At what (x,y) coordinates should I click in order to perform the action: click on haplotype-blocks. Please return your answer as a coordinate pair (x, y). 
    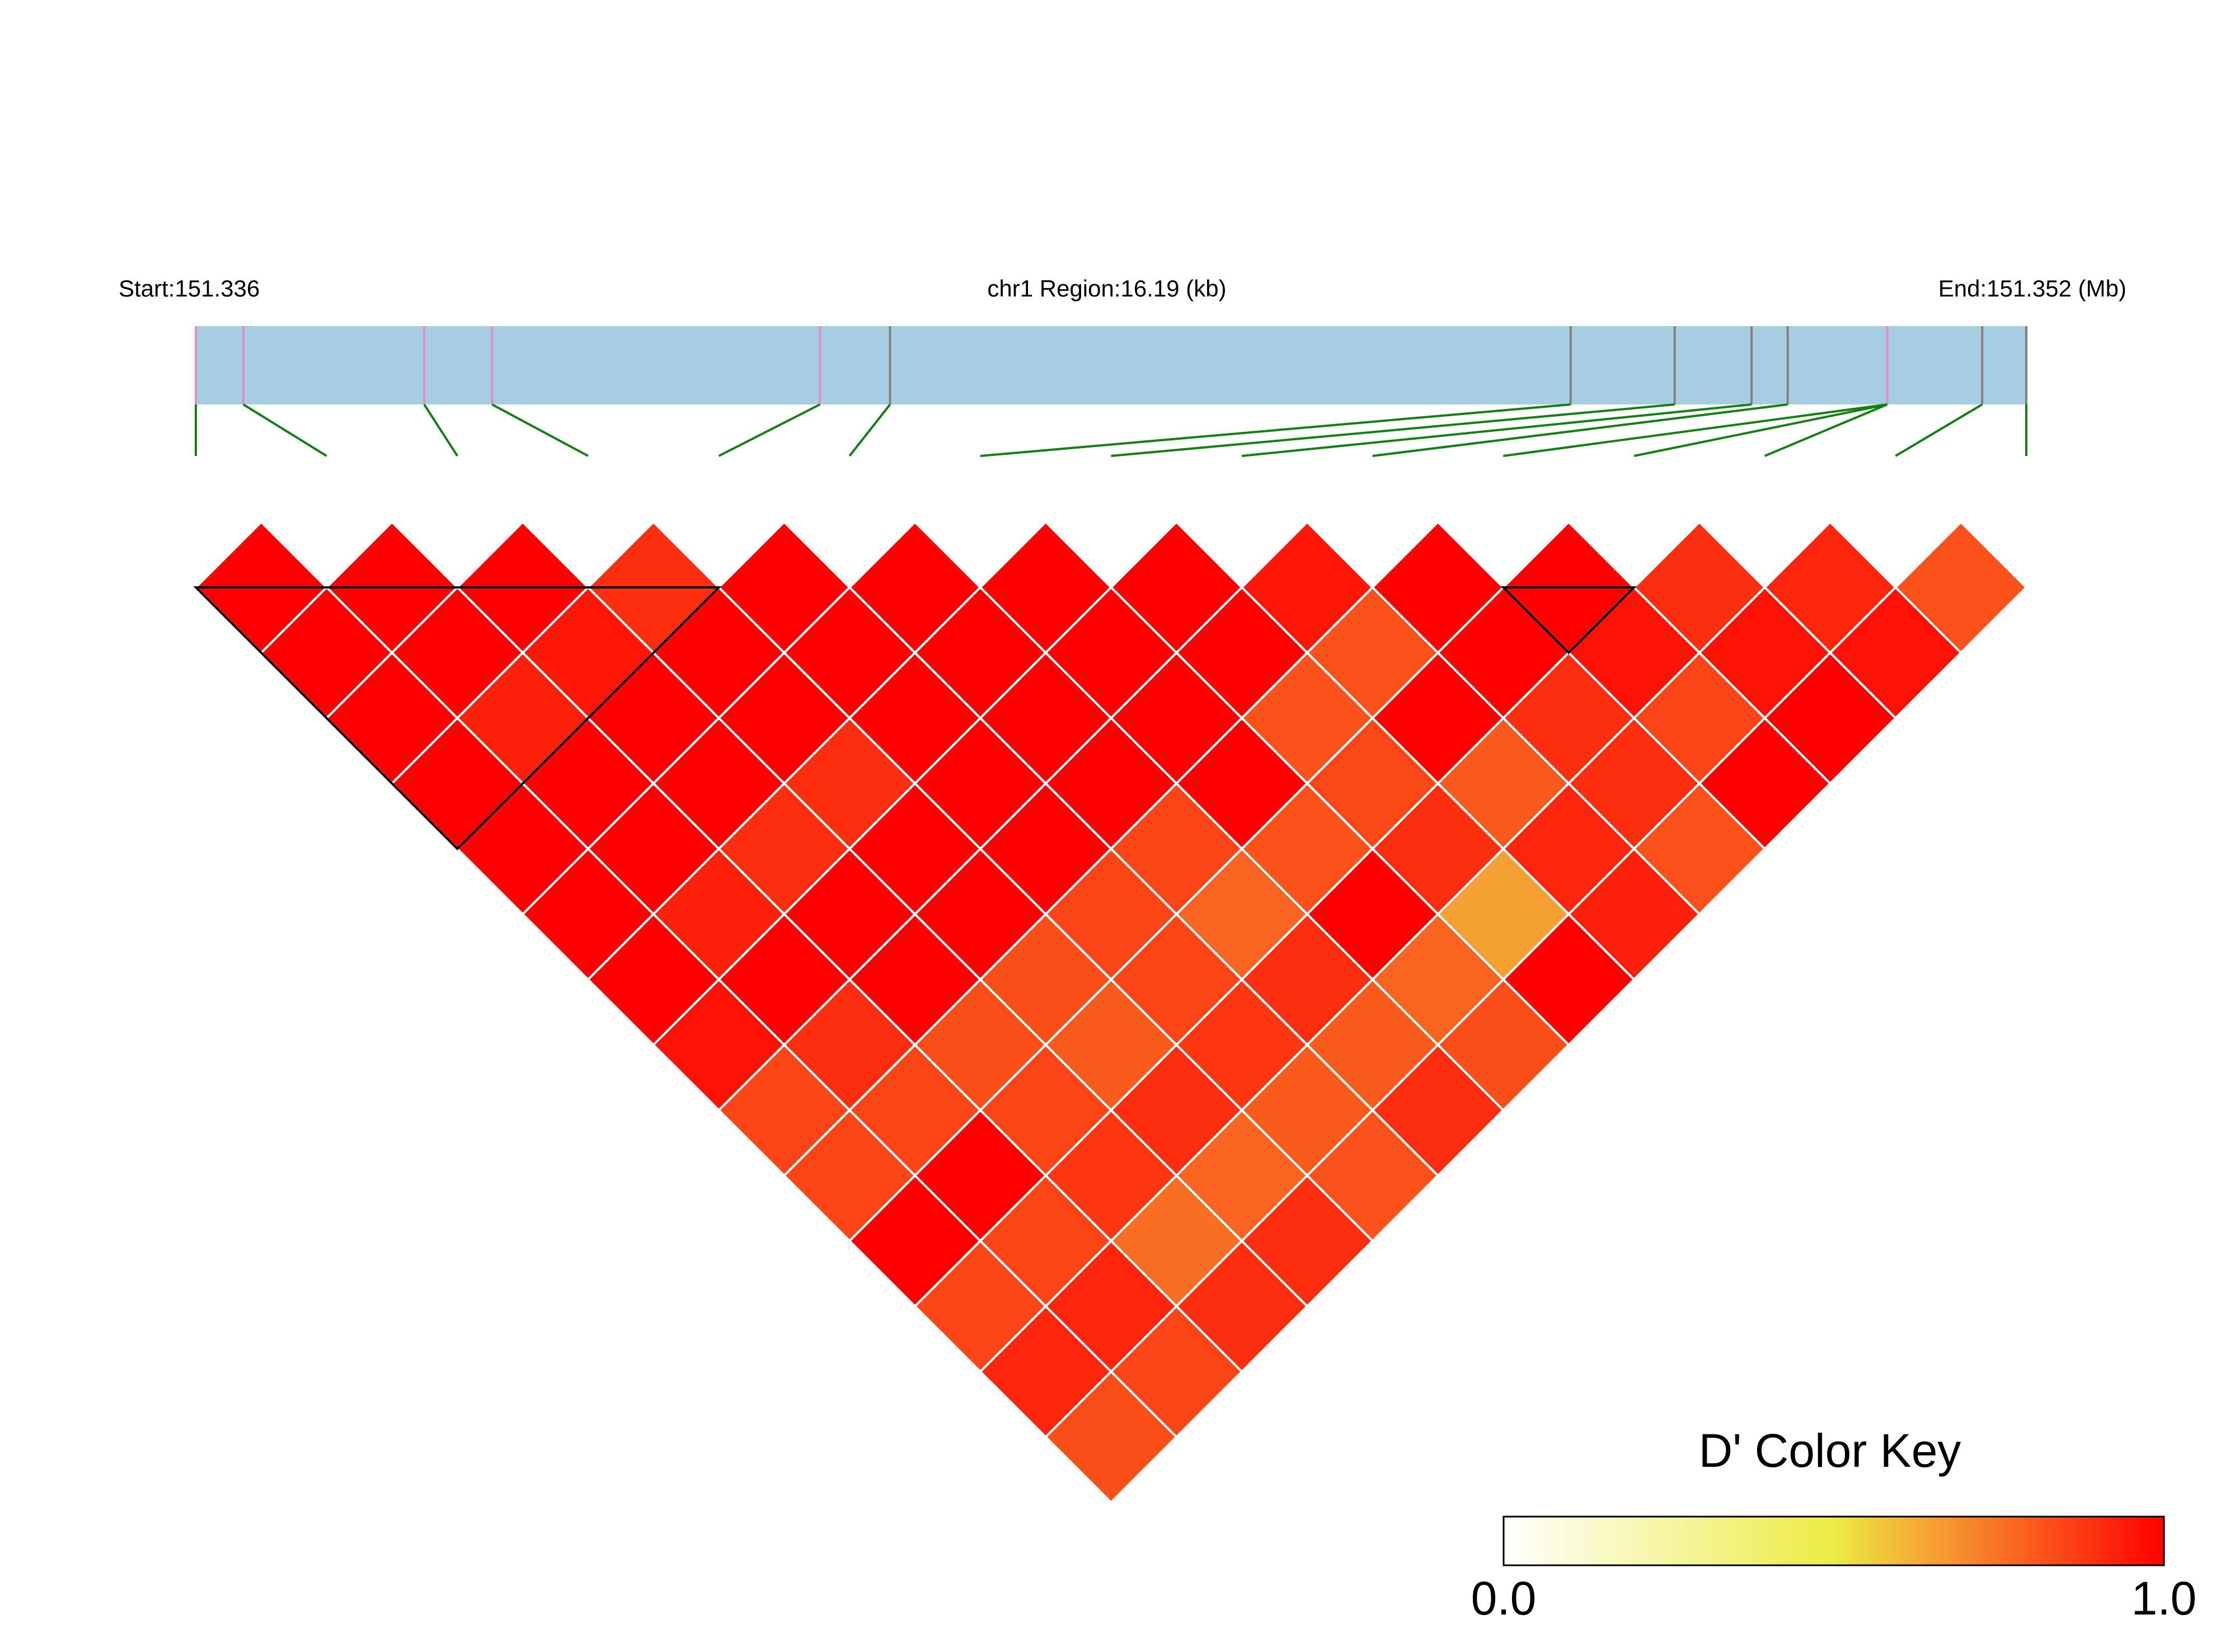
    Looking at the image, I should click on (915, 719).